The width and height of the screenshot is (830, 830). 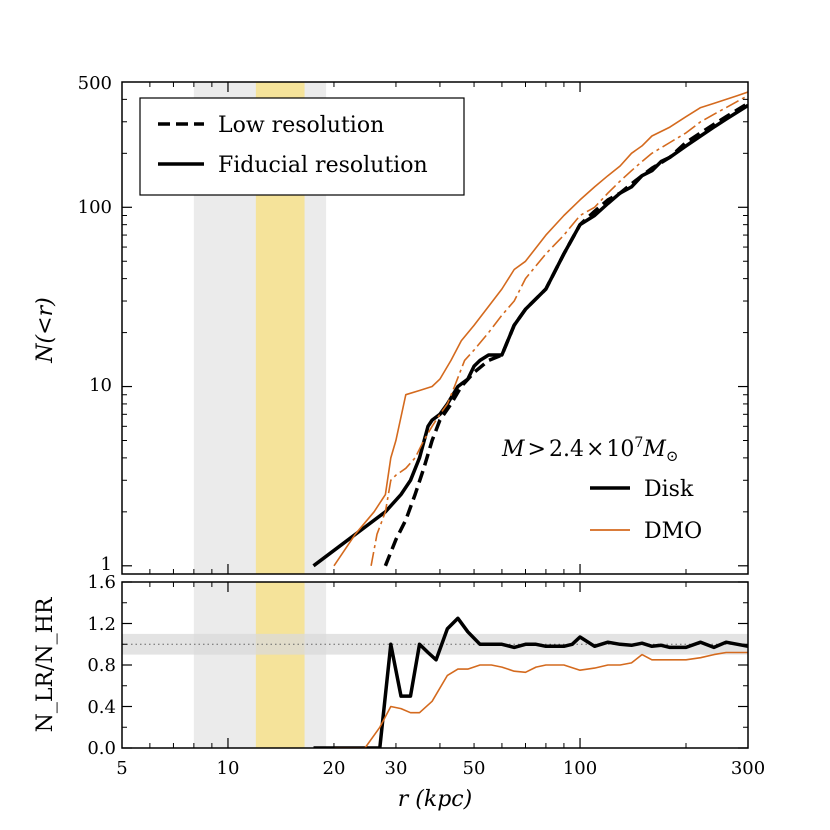 I want to click on top-ytick-label-100: 100, so click(x=95, y=207).